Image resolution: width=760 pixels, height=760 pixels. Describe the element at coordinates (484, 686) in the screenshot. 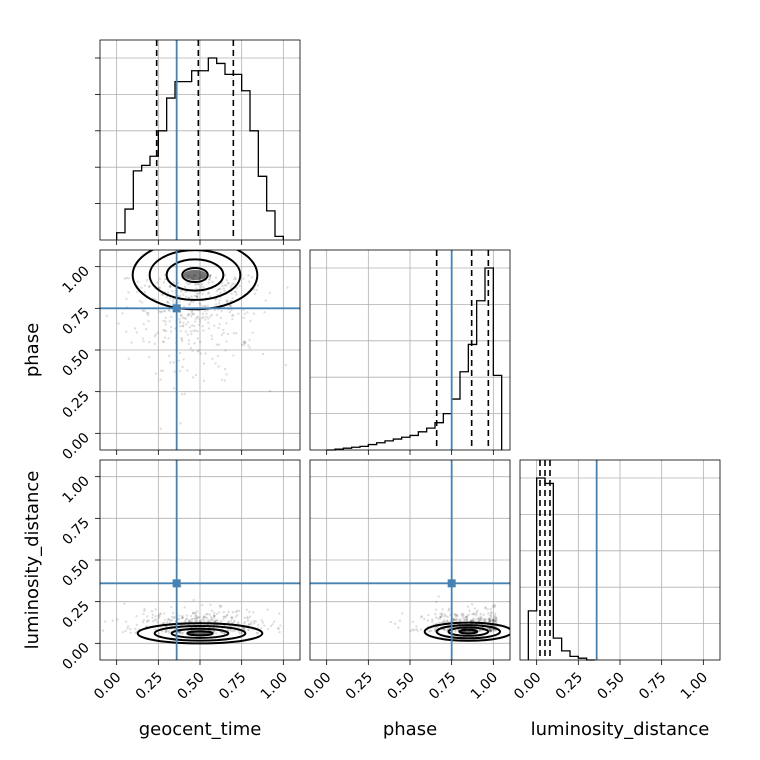

I see `xtick-label-phase-4: 1.00` at that location.